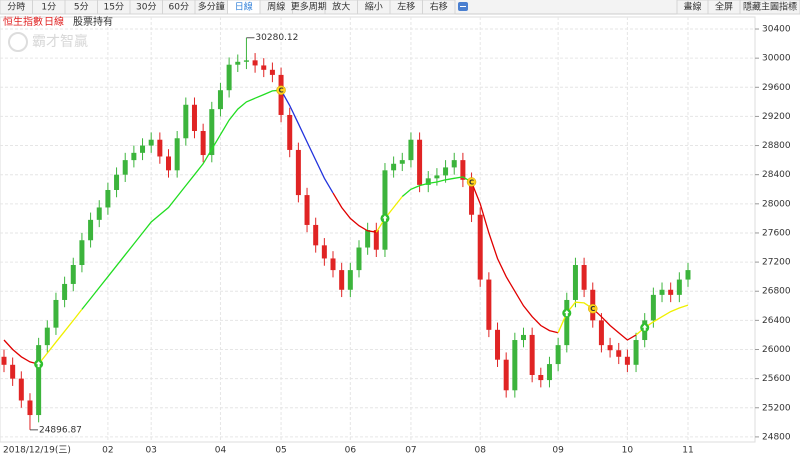 The width and height of the screenshot is (800, 460). What do you see at coordinates (776, 88) in the screenshot?
I see `y-tick-label: 29600` at bounding box center [776, 88].